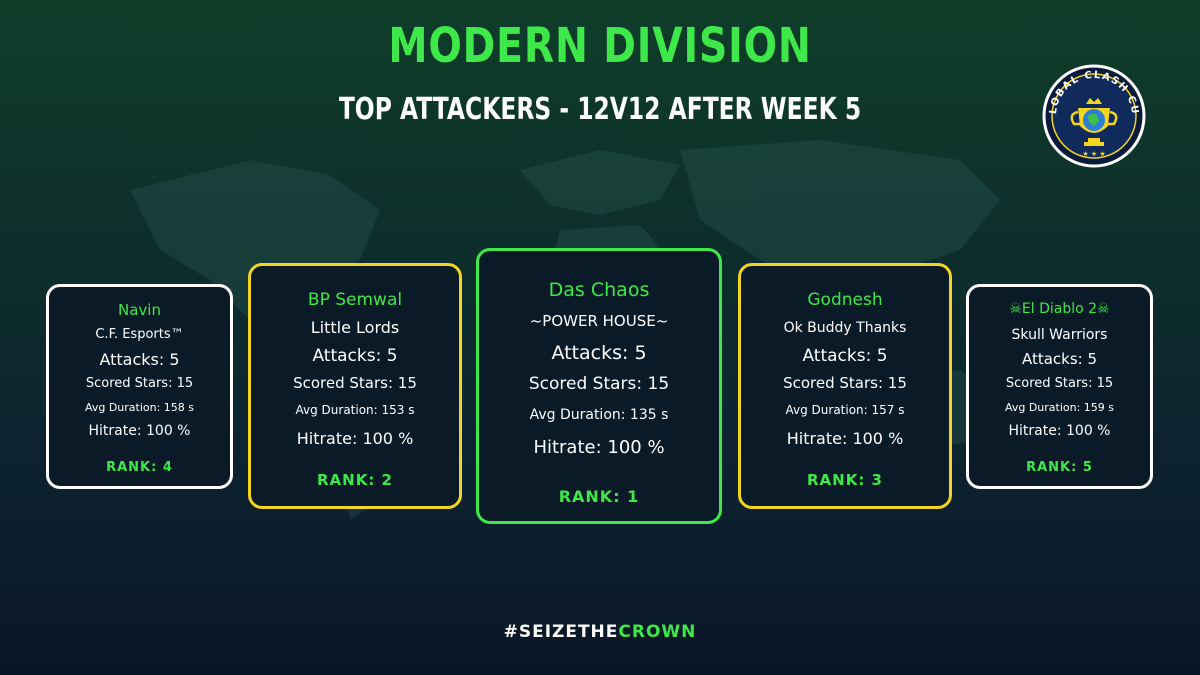 The image size is (1200, 675). Describe the element at coordinates (1059, 467) in the screenshot. I see `rank-label: RANK: 5` at that location.